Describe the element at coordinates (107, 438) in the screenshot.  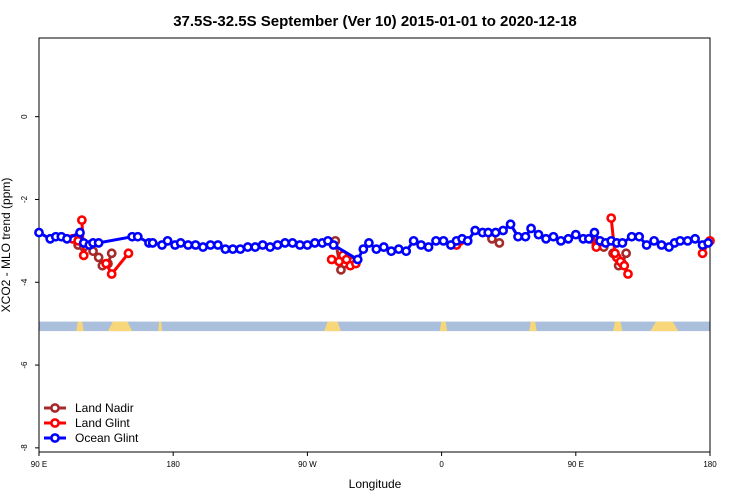
I see `legend-label: Ocean Glint` at that location.